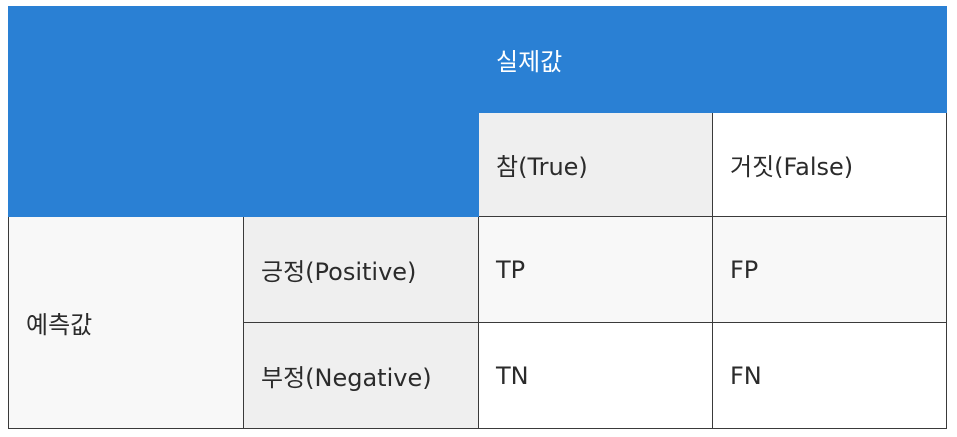 This screenshot has width=957, height=437. I want to click on actual-value-header: 실제값, so click(712, 59).